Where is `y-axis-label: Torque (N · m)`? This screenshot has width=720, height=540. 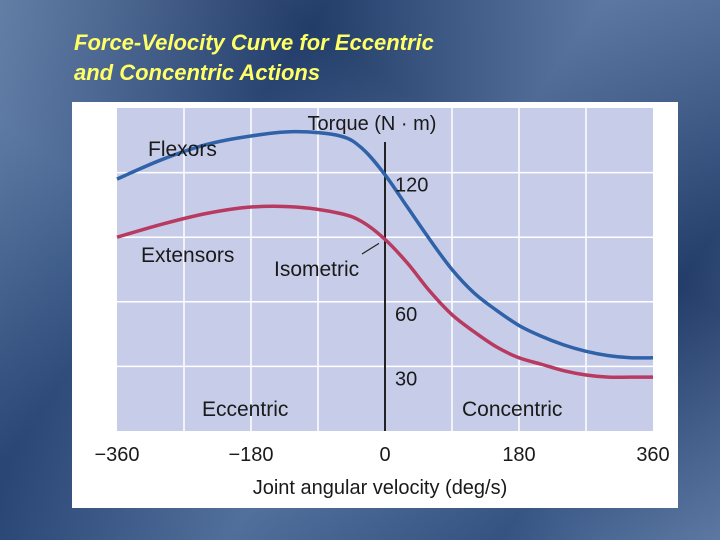
y-axis-label: Torque (N · m) is located at coordinates (372, 124).